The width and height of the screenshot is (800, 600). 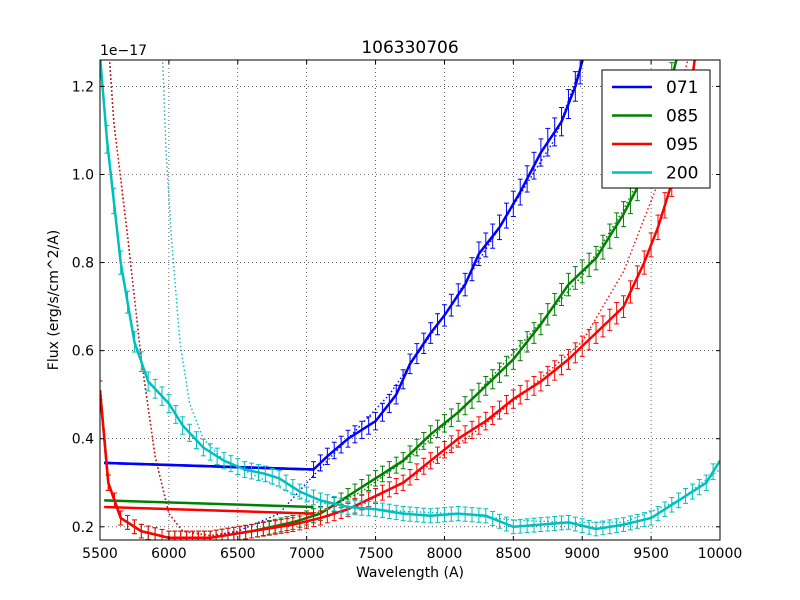 I want to click on legend-label-071: 071, so click(x=682, y=88).